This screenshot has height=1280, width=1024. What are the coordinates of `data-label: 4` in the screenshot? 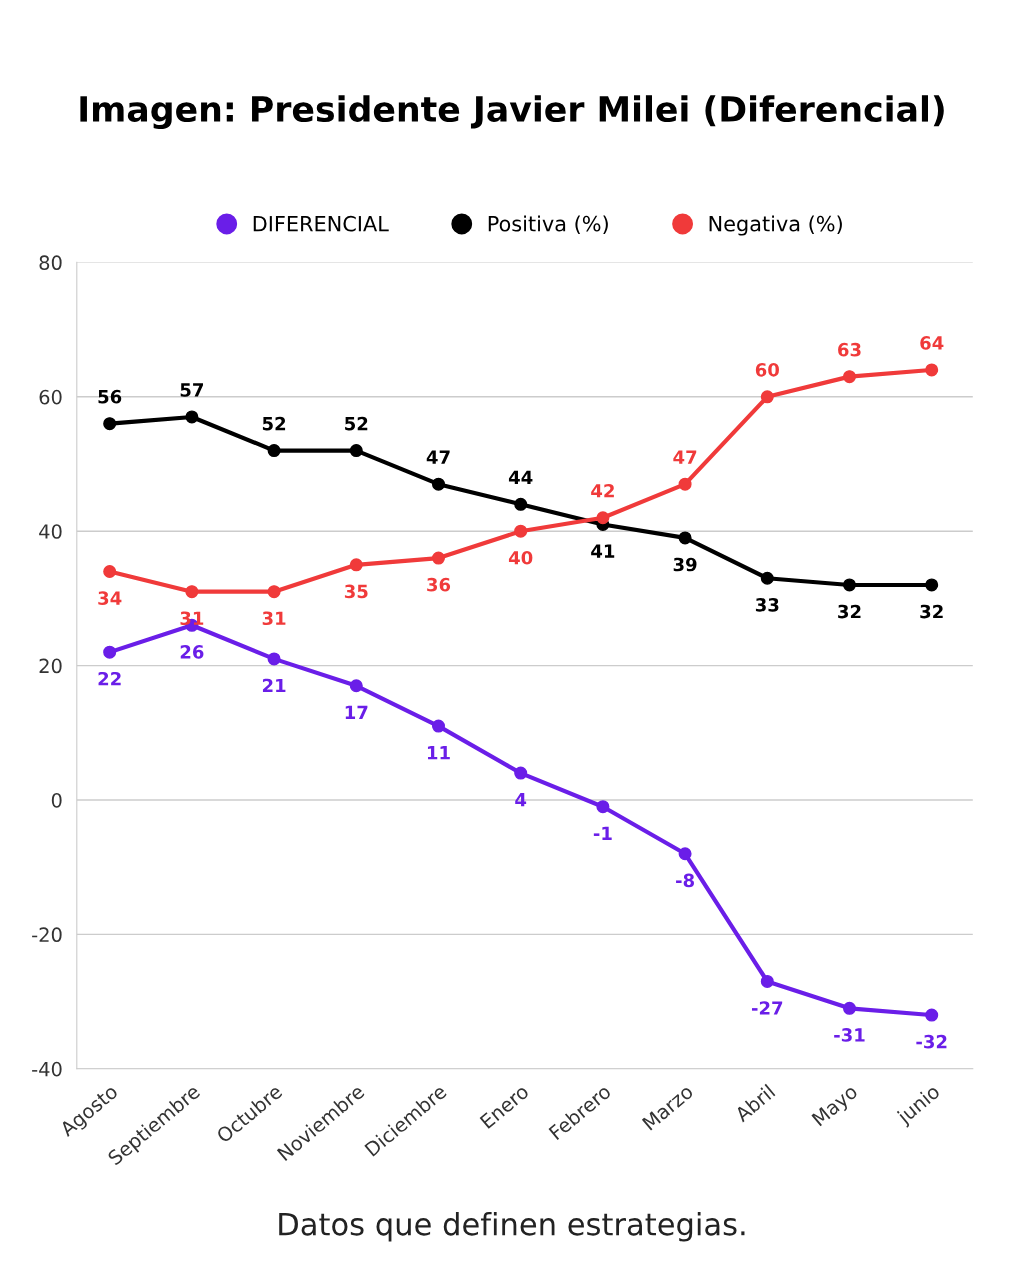 It's located at (521, 800).